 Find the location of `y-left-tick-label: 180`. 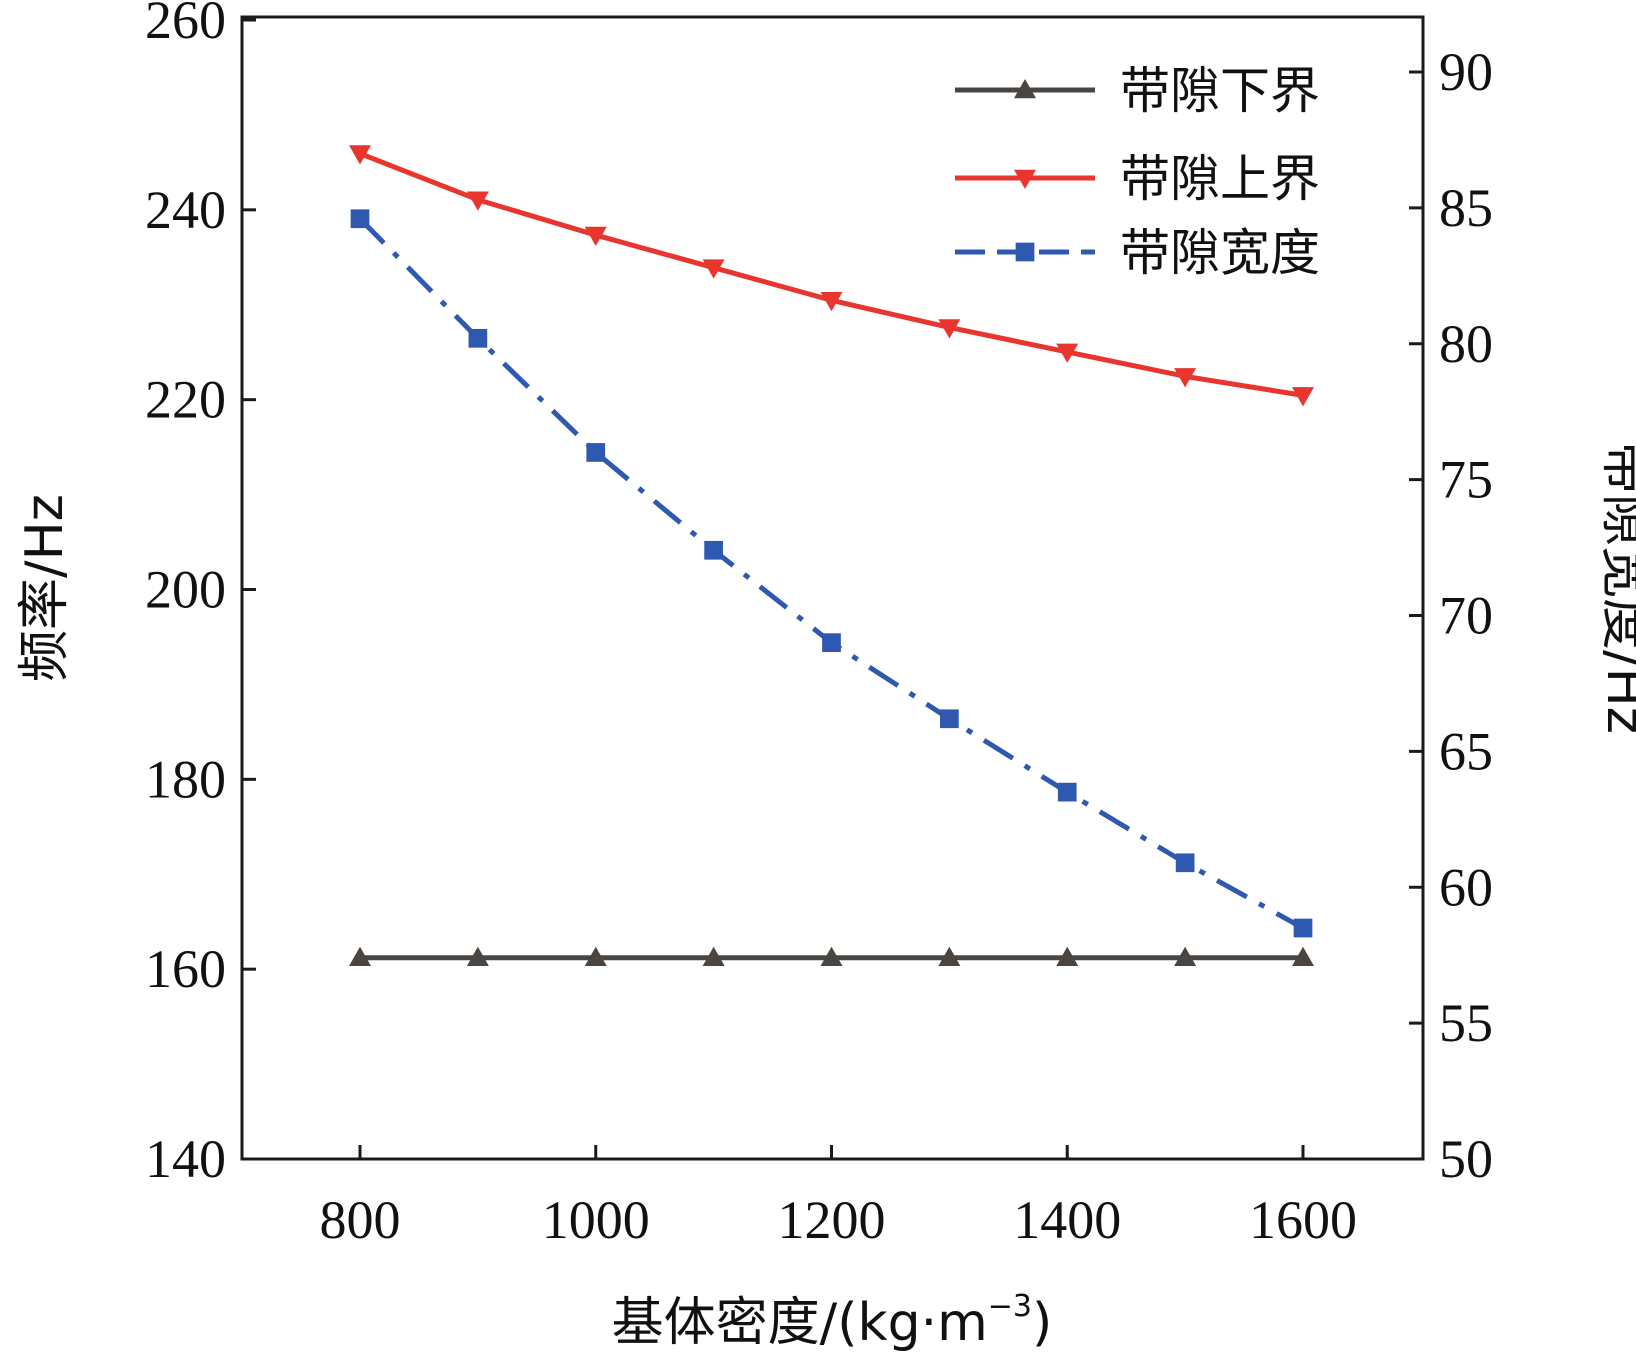

y-left-tick-label: 180 is located at coordinates (185, 779).